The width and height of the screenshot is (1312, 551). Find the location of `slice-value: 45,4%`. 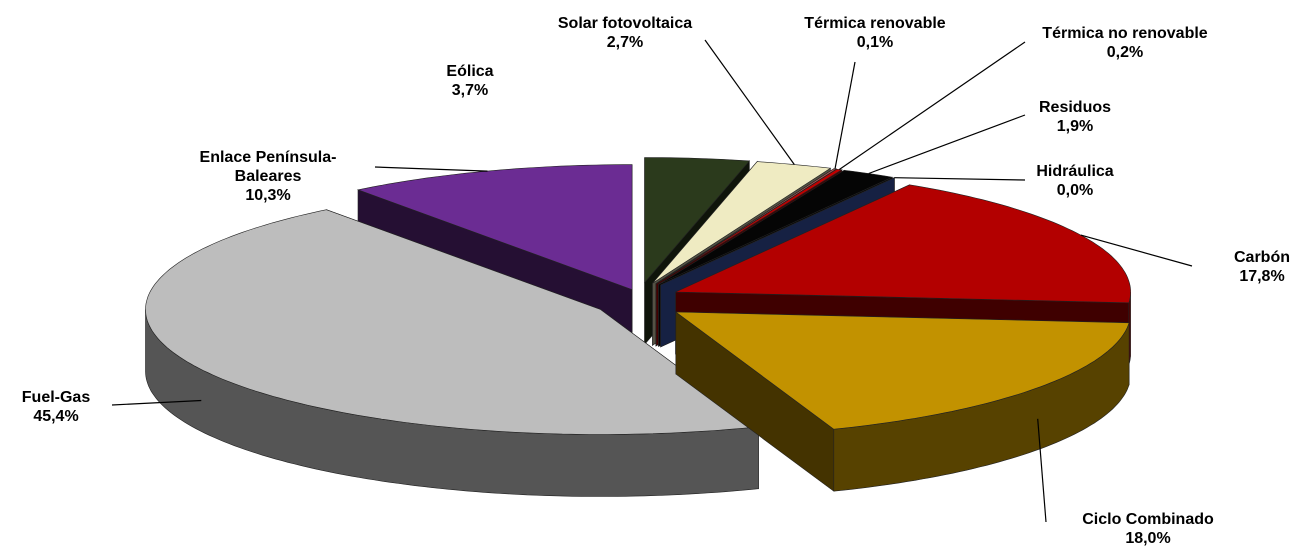

slice-value: 45,4% is located at coordinates (56, 416).